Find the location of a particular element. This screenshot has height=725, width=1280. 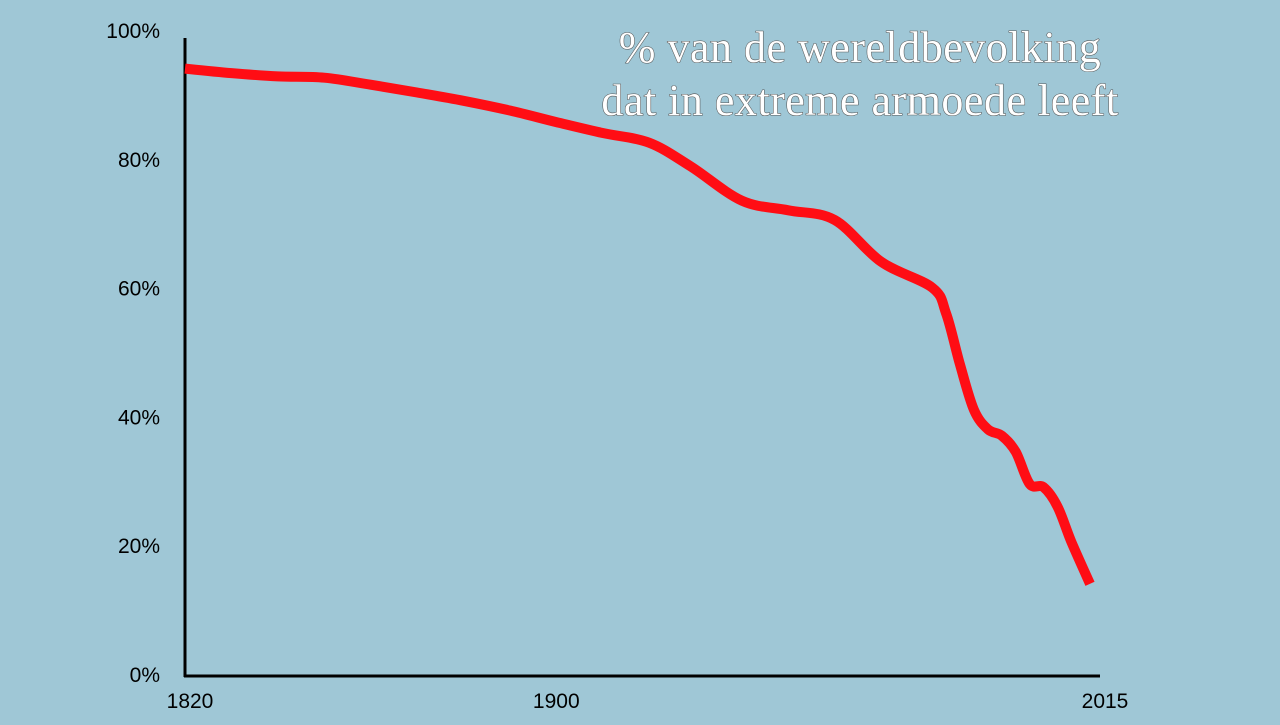

y-tick-label: 20% is located at coordinates (139, 546).